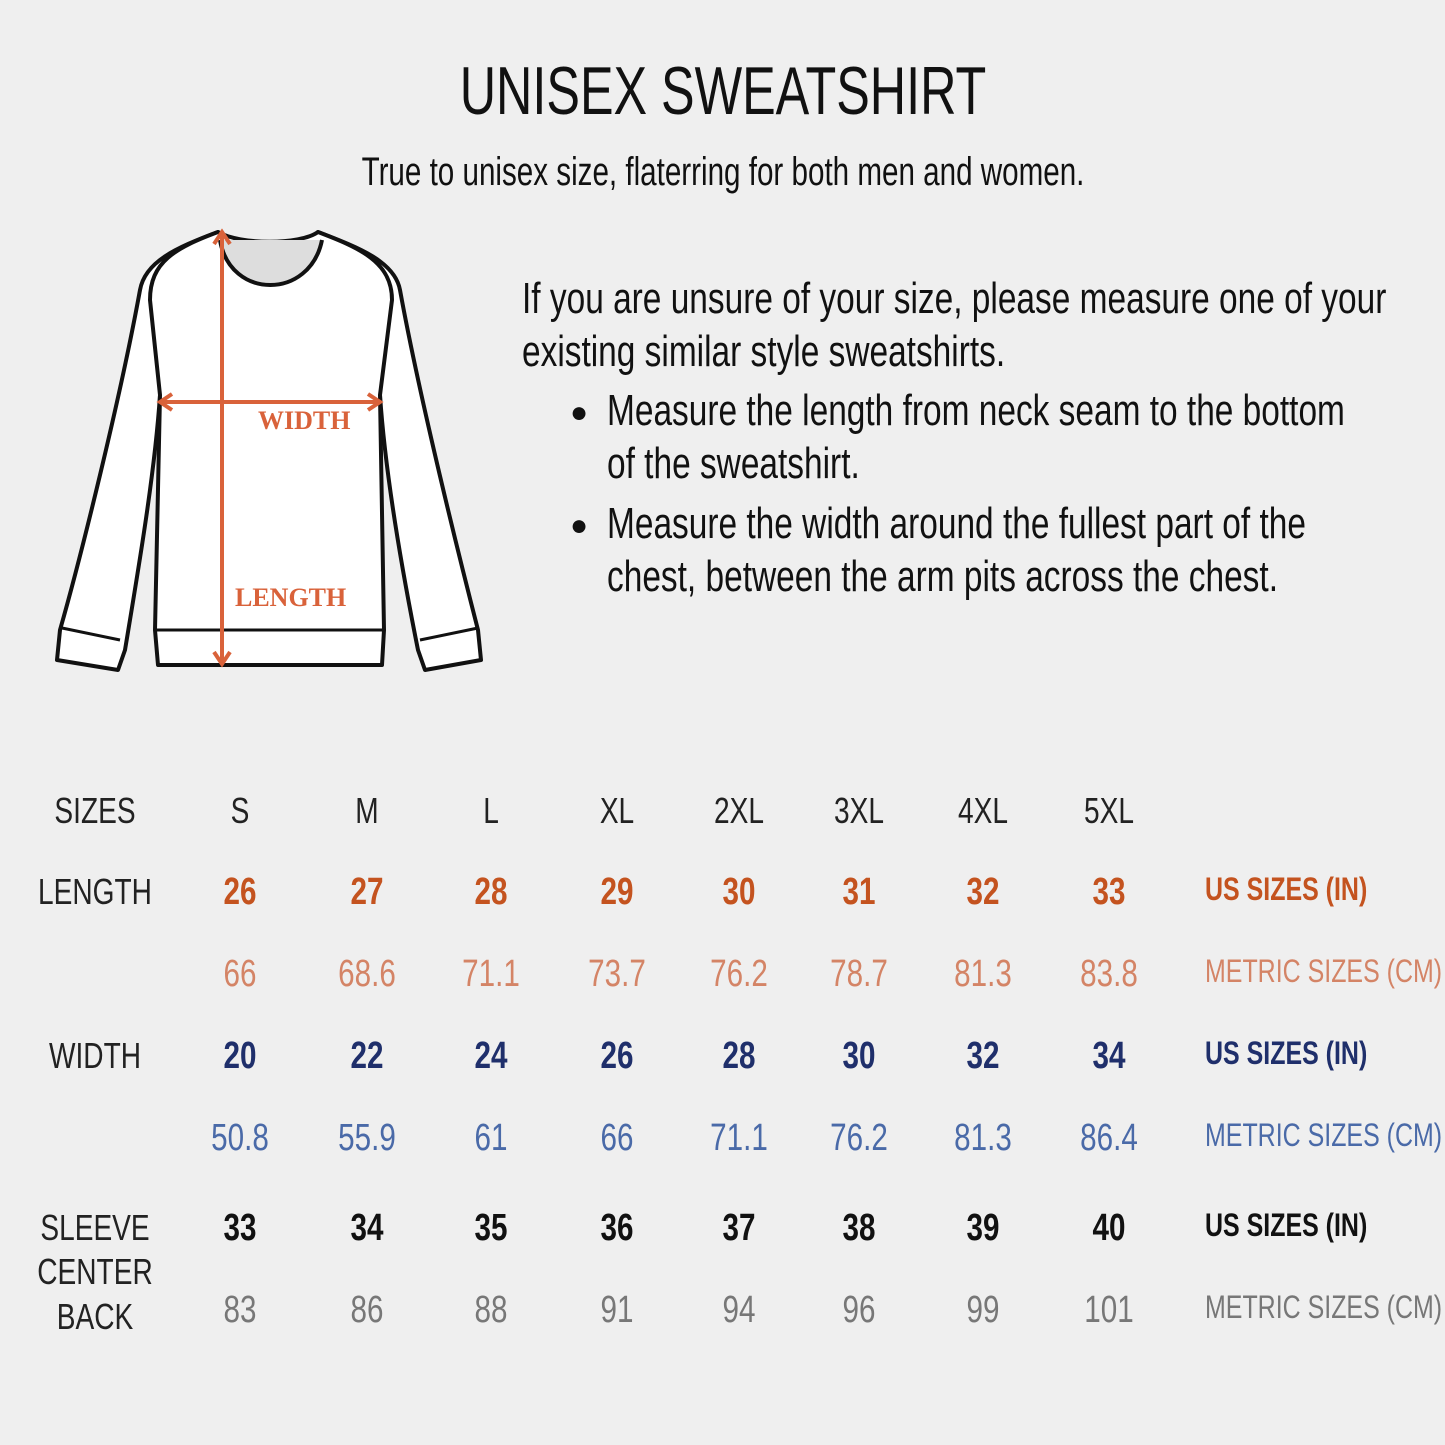 The image size is (1445, 1445). What do you see at coordinates (491, 1056) in the screenshot?
I see `width-us-cell: 24` at bounding box center [491, 1056].